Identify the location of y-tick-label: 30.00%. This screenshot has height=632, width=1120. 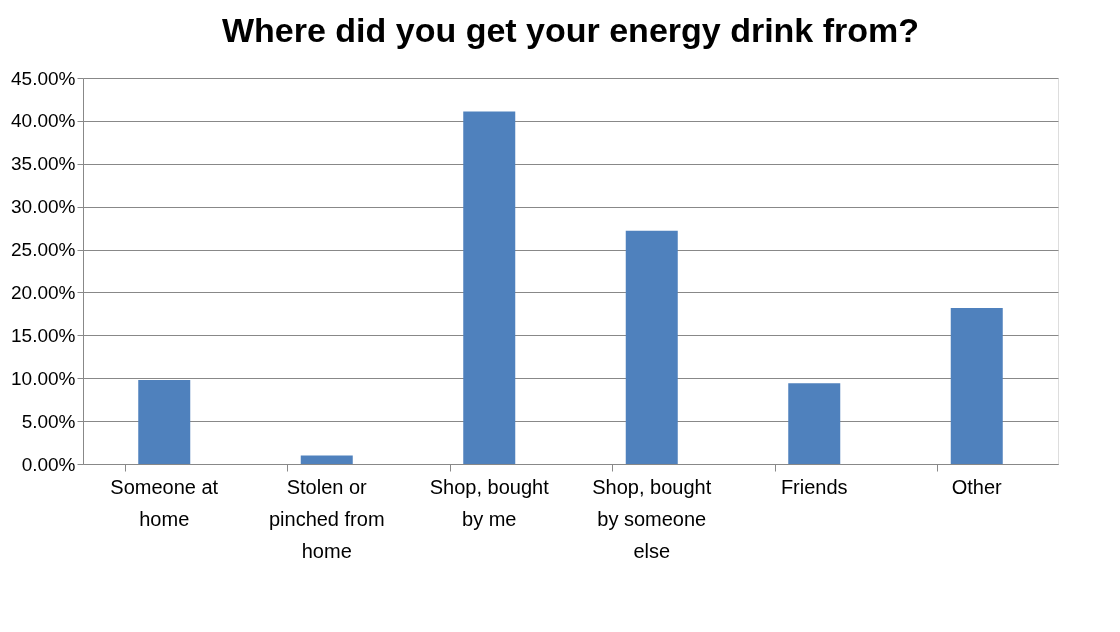
(43, 207).